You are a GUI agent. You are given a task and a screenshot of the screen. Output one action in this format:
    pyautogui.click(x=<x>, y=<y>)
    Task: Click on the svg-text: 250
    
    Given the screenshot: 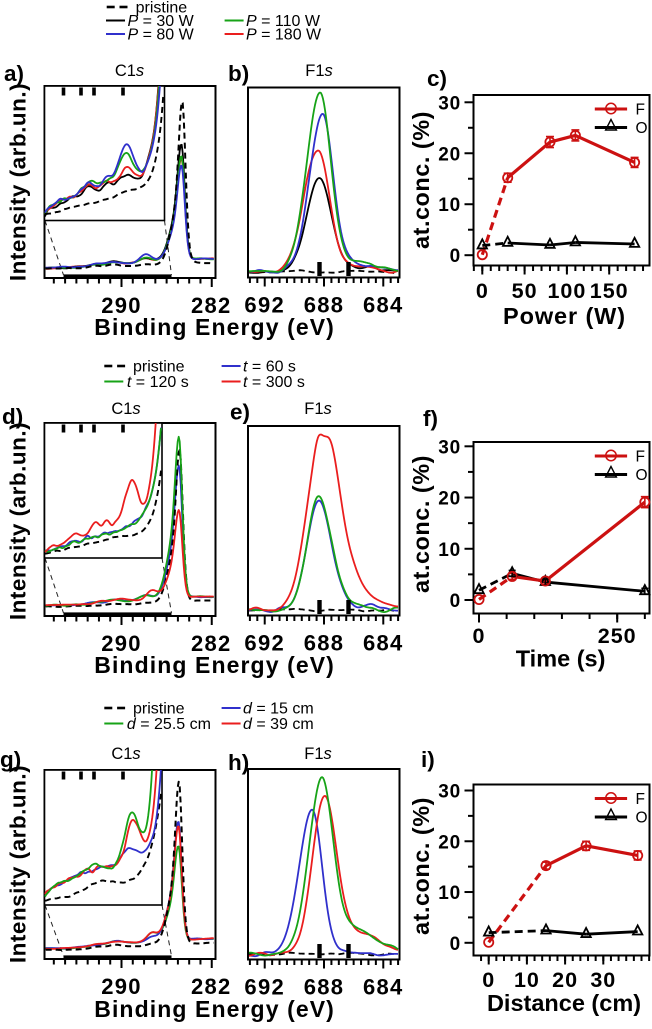 What is the action you would take?
    pyautogui.click(x=617, y=636)
    